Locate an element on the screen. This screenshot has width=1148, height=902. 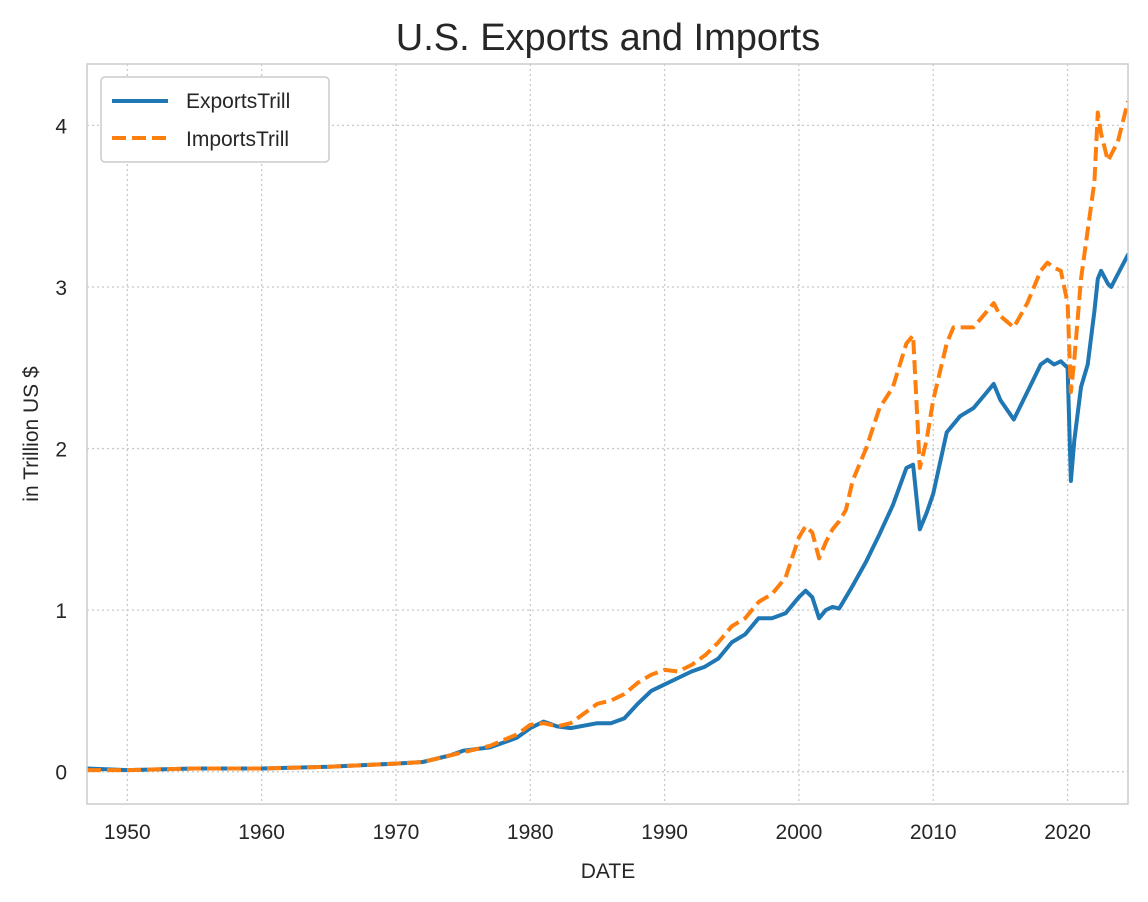
x-tick-label: 2000 is located at coordinates (799, 832).